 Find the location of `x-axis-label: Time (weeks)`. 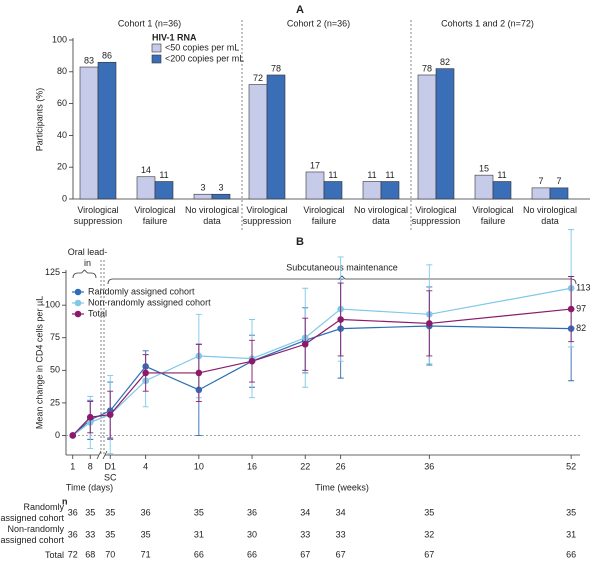

x-axis-label: Time (weeks) is located at coordinates (342, 487).